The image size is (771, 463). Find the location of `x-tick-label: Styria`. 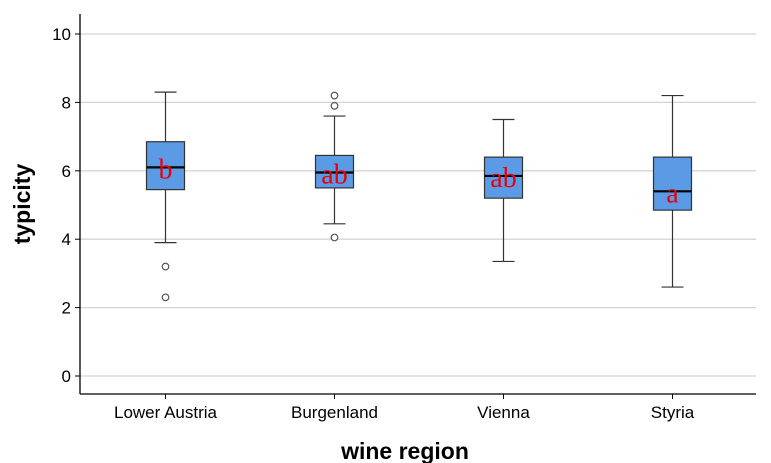

x-tick-label: Styria is located at coordinates (673, 412).